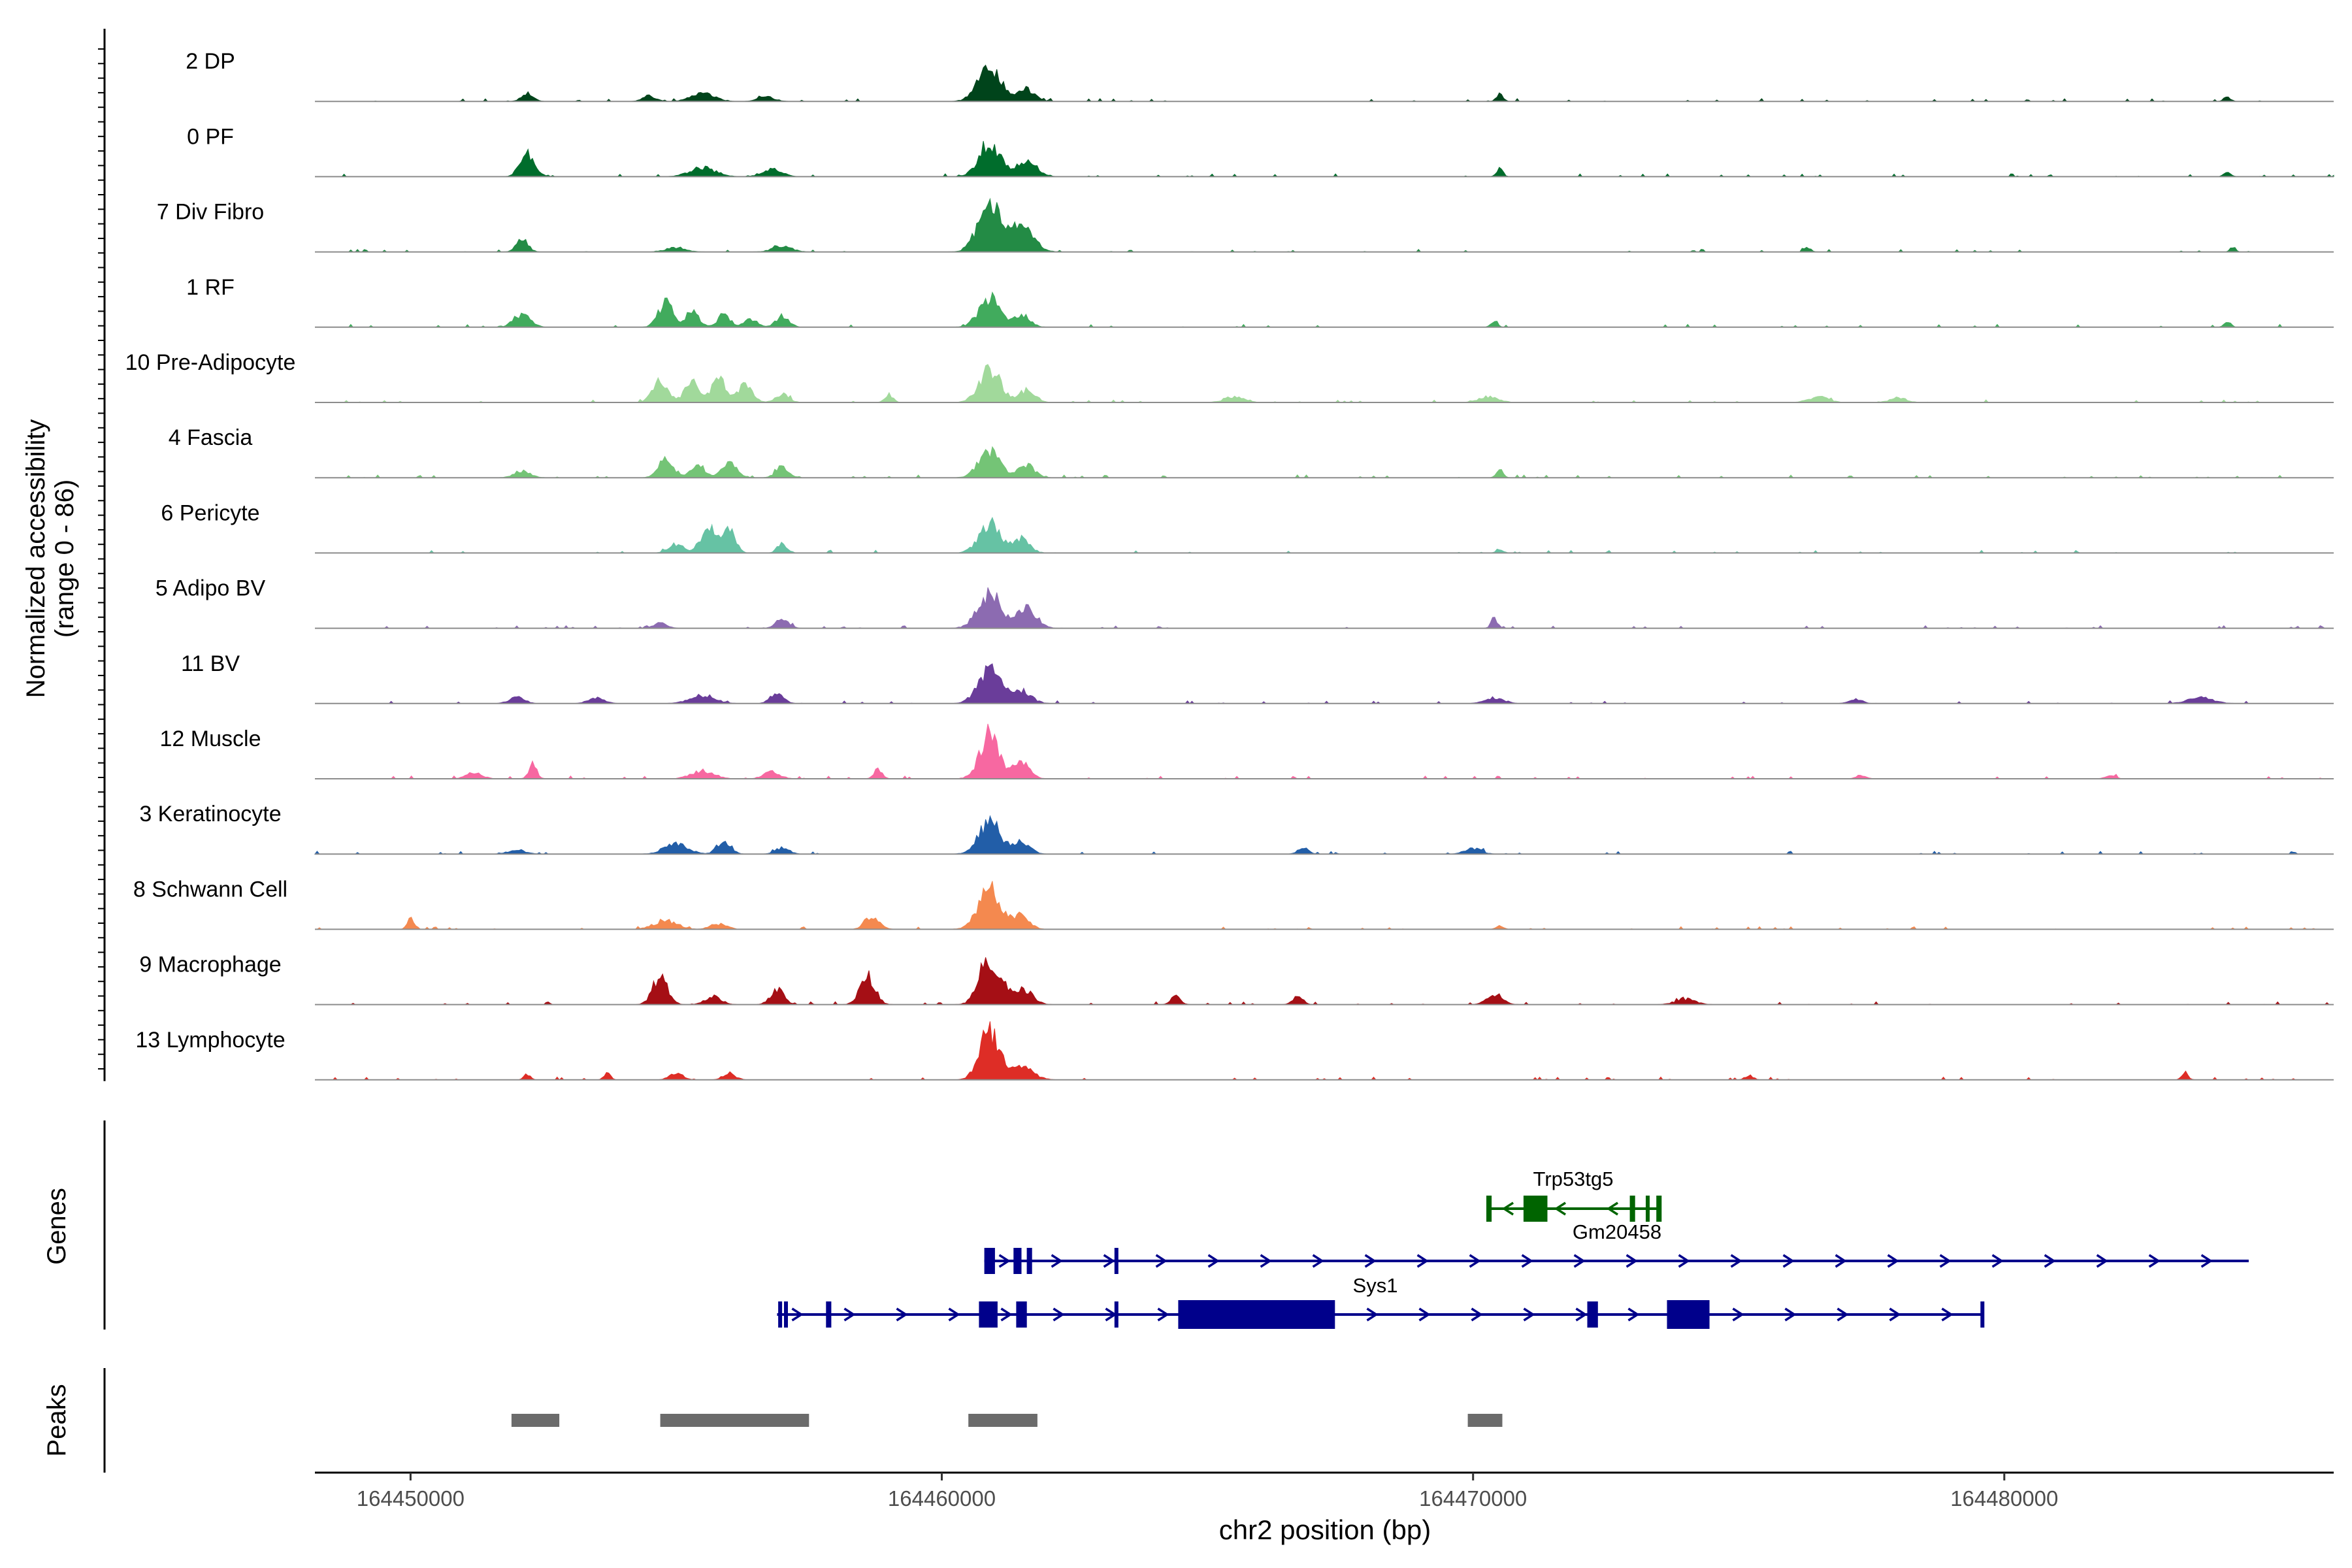 The image size is (2352, 1568). Describe the element at coordinates (210, 212) in the screenshot. I see `track-label: 7 Div Fibro` at that location.